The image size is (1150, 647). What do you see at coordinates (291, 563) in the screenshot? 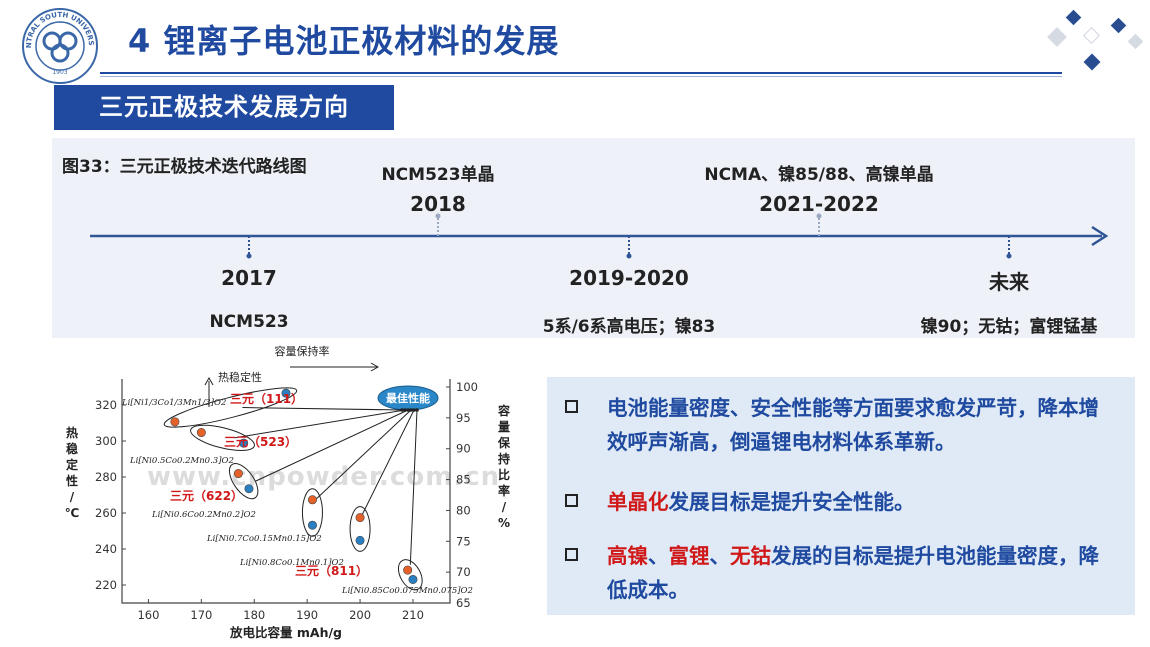
I see `group-formula: Li[Ni0.8Co0.1Mn0.1]O2` at bounding box center [291, 563].